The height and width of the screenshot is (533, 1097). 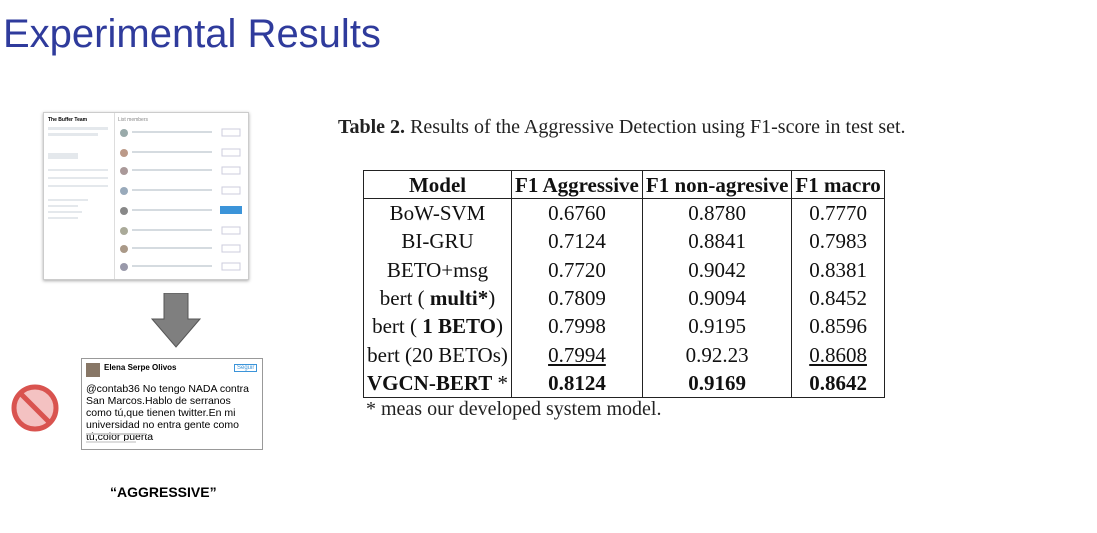 I want to click on footnote: * meas our developed system model., so click(x=514, y=409).